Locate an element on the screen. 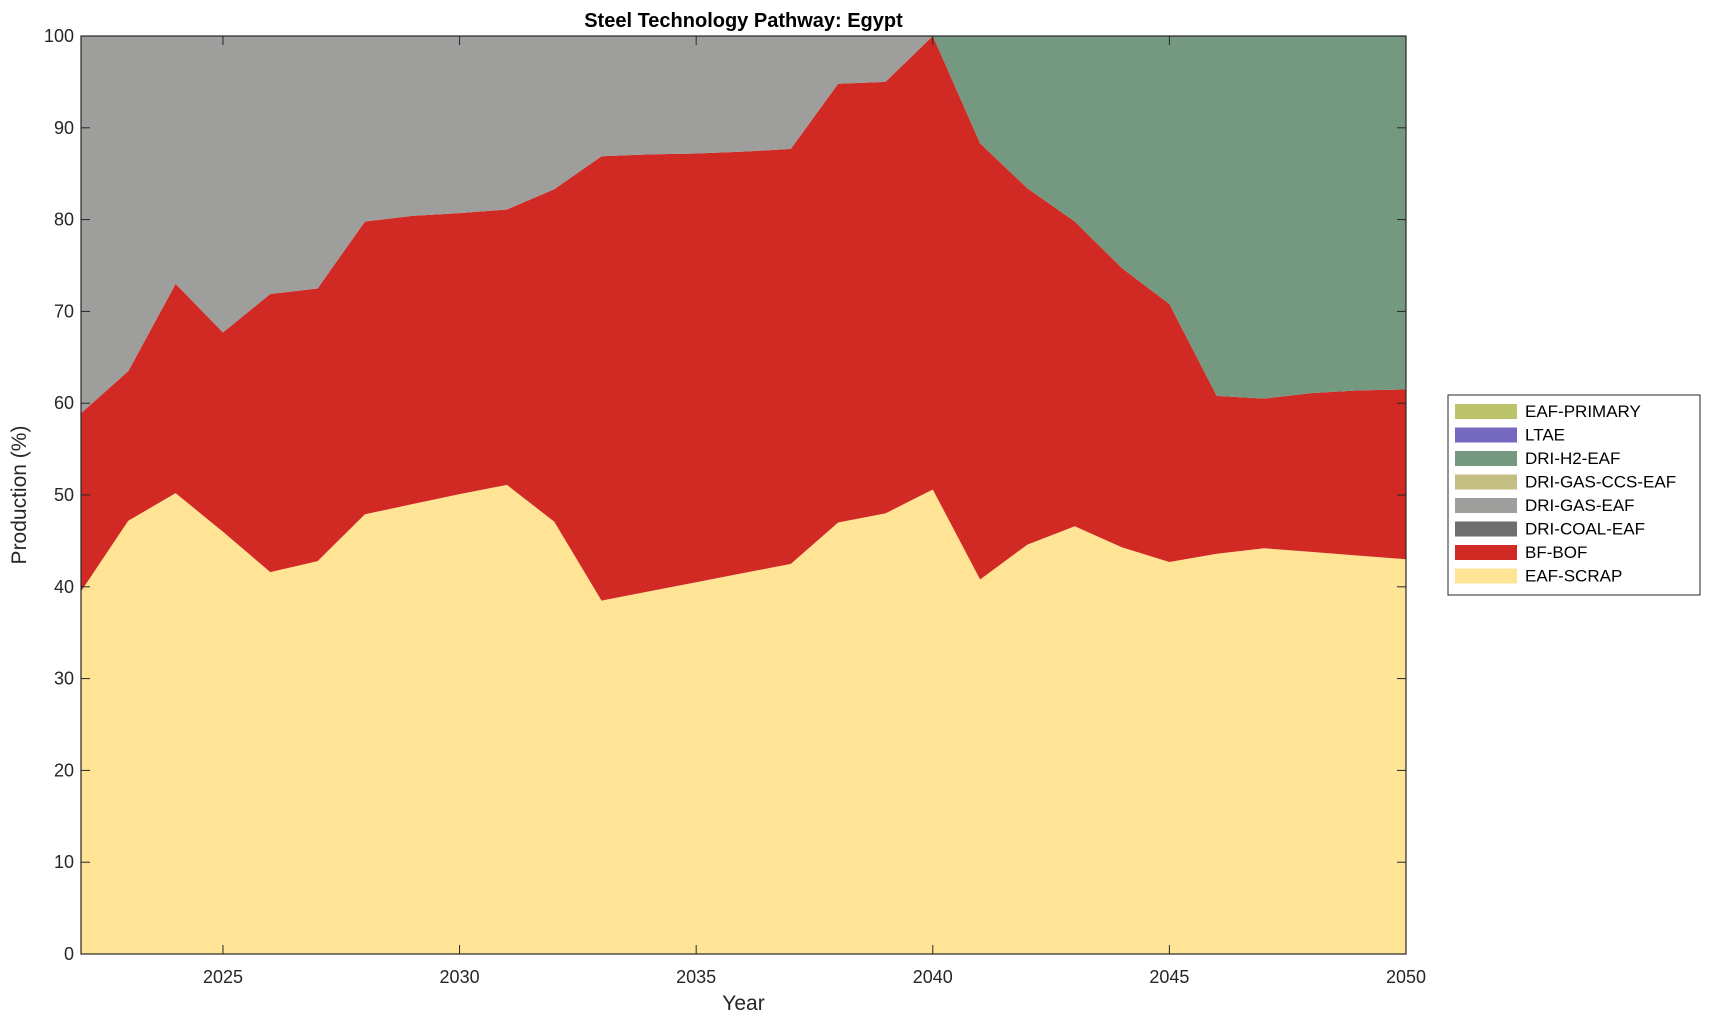  chart-title: Steel Technology Pathway: Egypt is located at coordinates (743, 21).